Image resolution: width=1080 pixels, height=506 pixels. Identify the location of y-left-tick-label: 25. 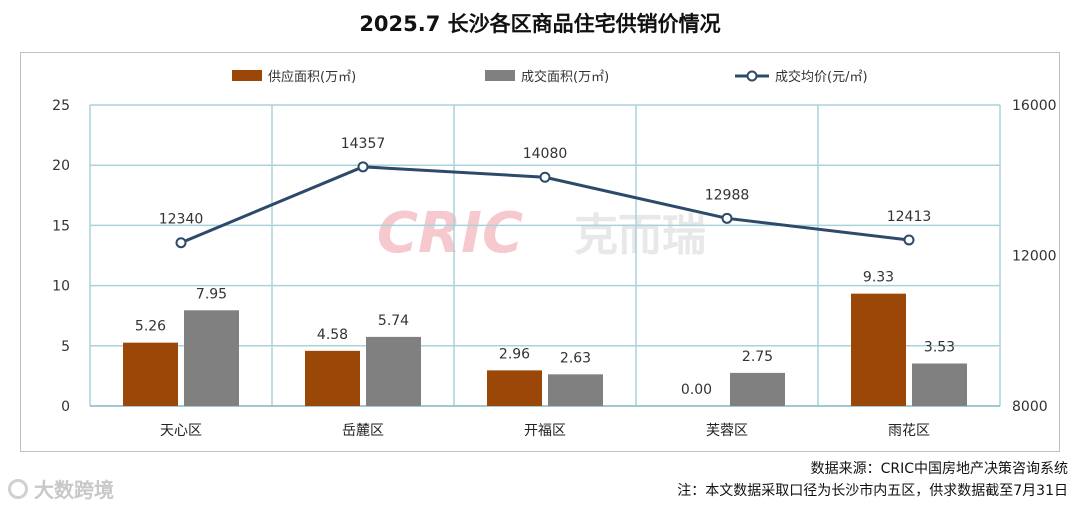
(61, 106).